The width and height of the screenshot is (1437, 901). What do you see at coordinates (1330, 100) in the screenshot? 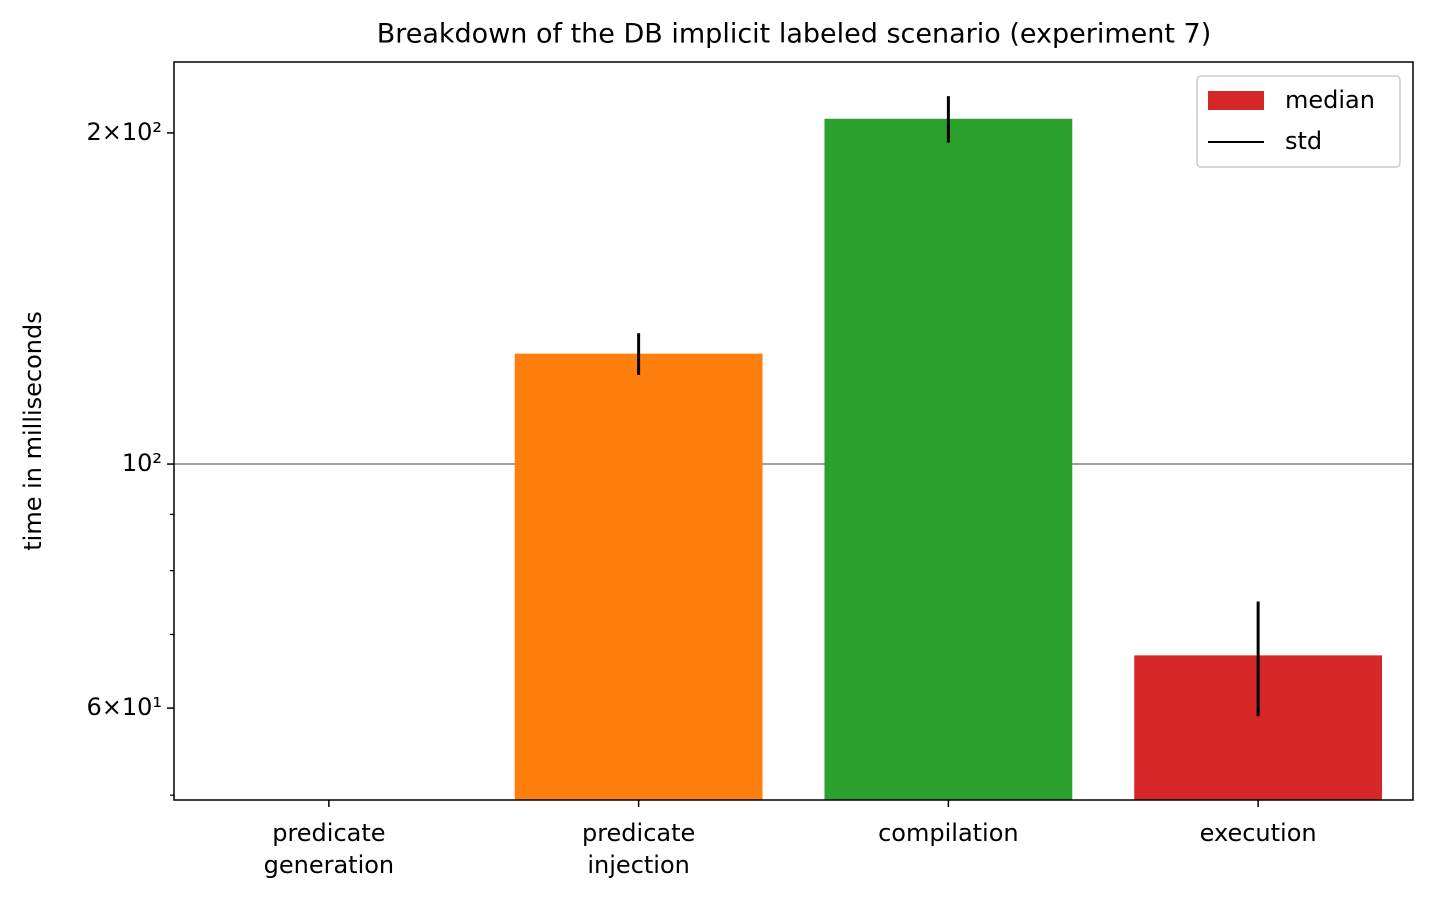
I see `legend-label: median` at bounding box center [1330, 100].